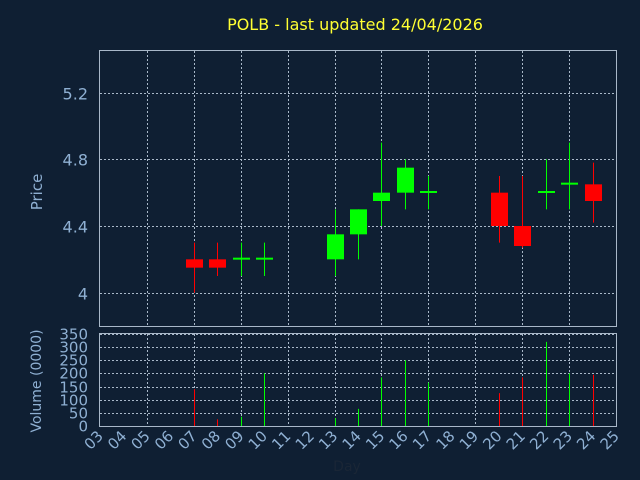 This screenshot has width=640, height=480. What do you see at coordinates (73, 361) in the screenshot?
I see `volume-tick-label: 250` at bounding box center [73, 361].